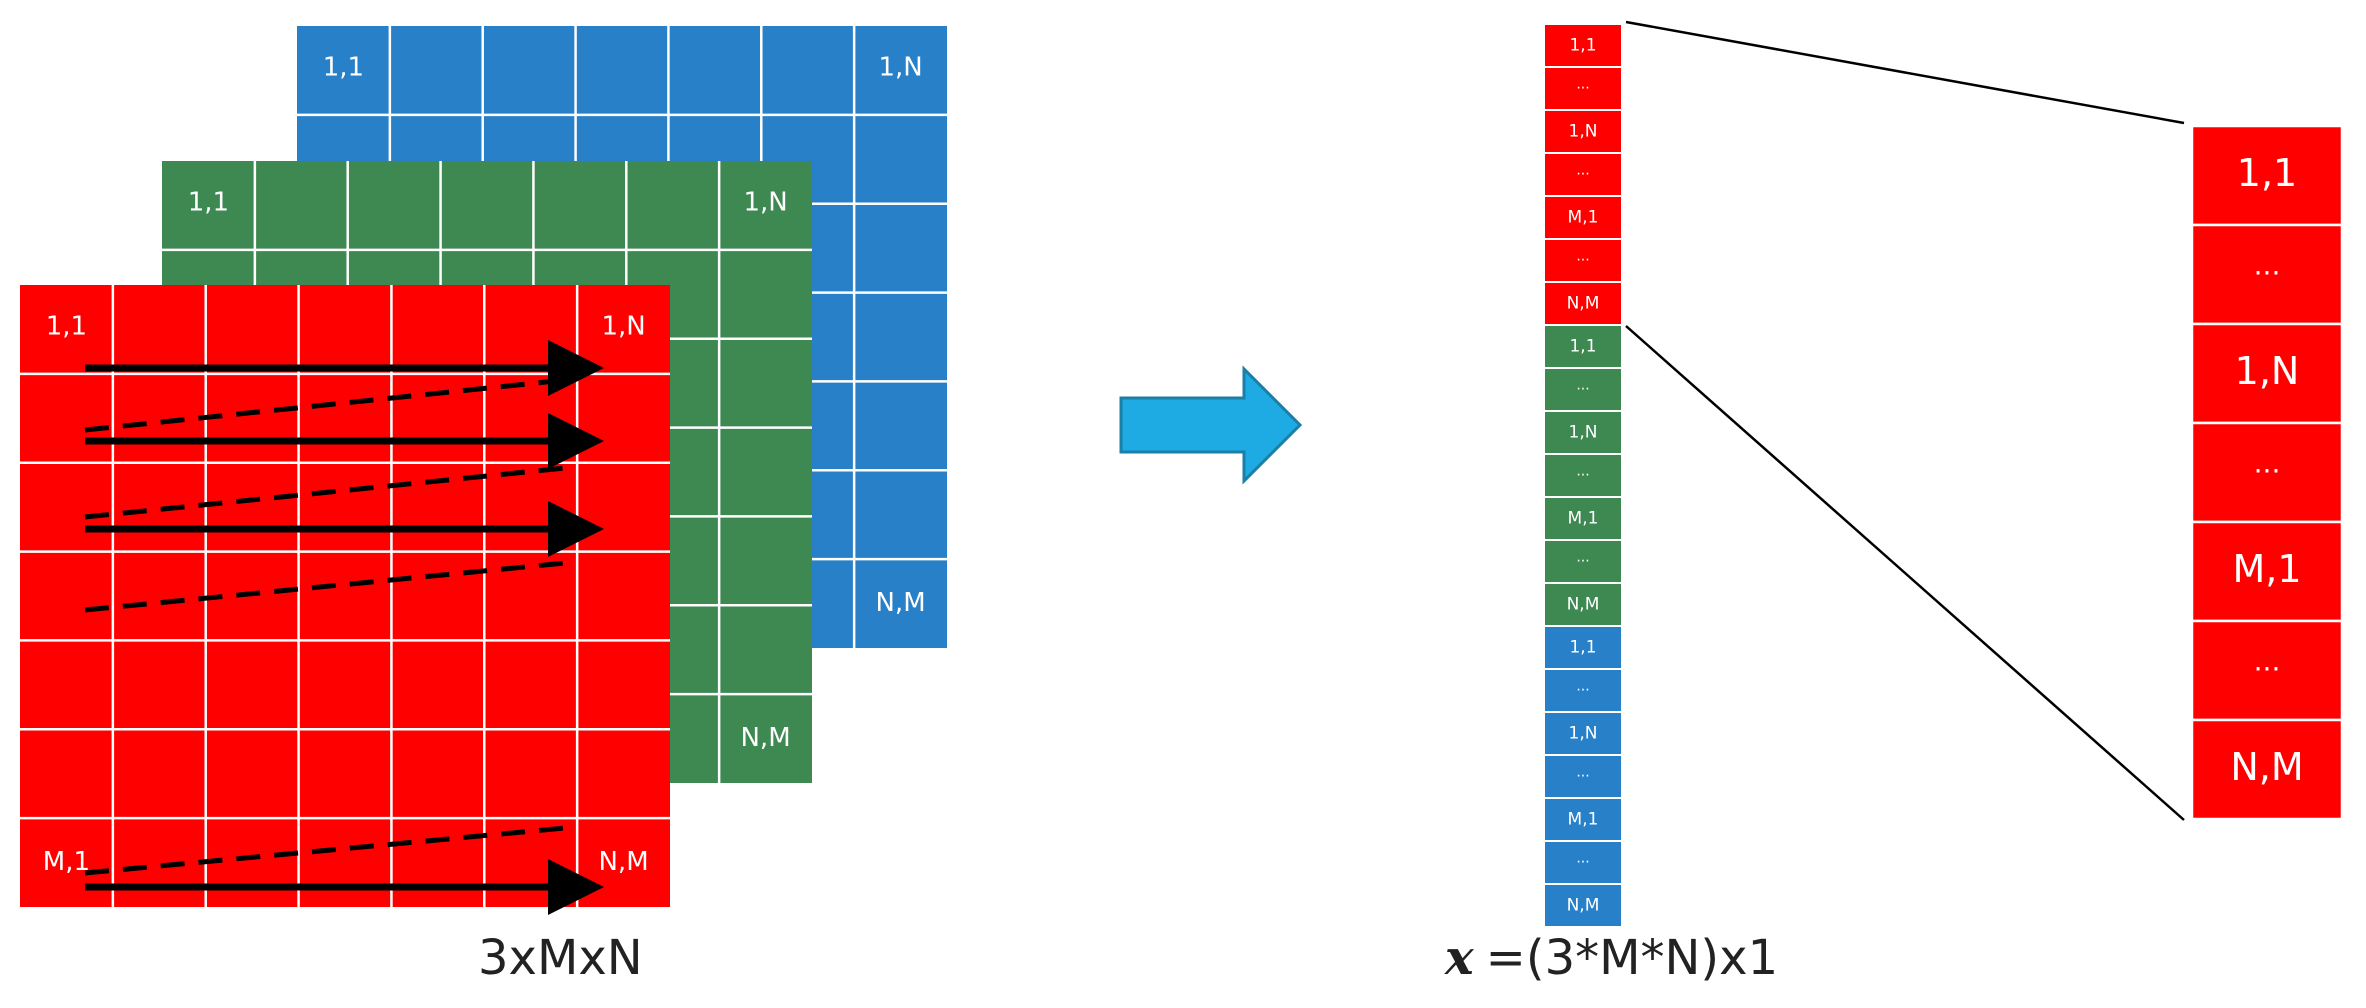 The height and width of the screenshot is (1008, 2366). What do you see at coordinates (66, 326) in the screenshot?
I see `red-cell-label-top-left: 1,1` at bounding box center [66, 326].